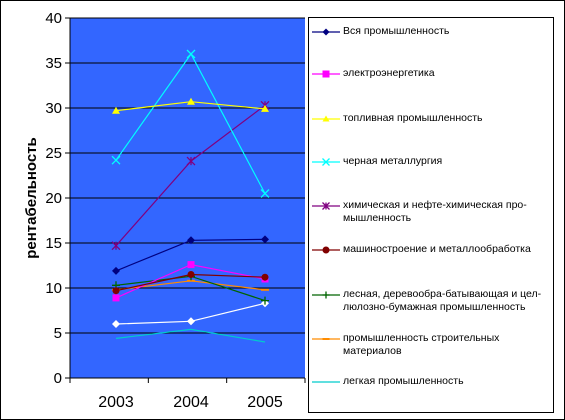 The width and height of the screenshot is (565, 420). I want to click on y-tick-label: 15, so click(53, 243).